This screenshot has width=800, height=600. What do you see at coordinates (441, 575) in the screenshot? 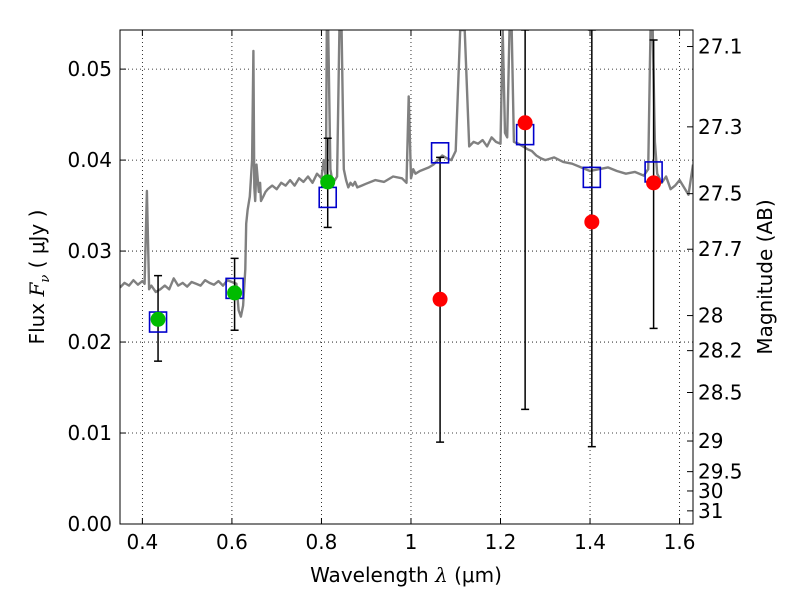
I see `x-axis-title-var: λ` at bounding box center [441, 575].